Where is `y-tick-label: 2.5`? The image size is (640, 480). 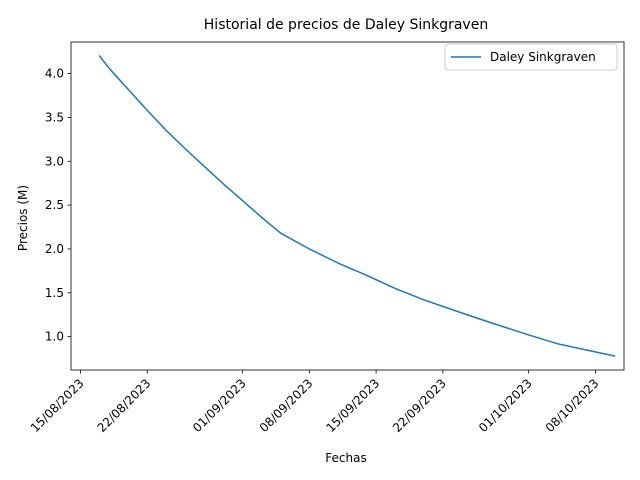
y-tick-label: 2.5 is located at coordinates (54, 205).